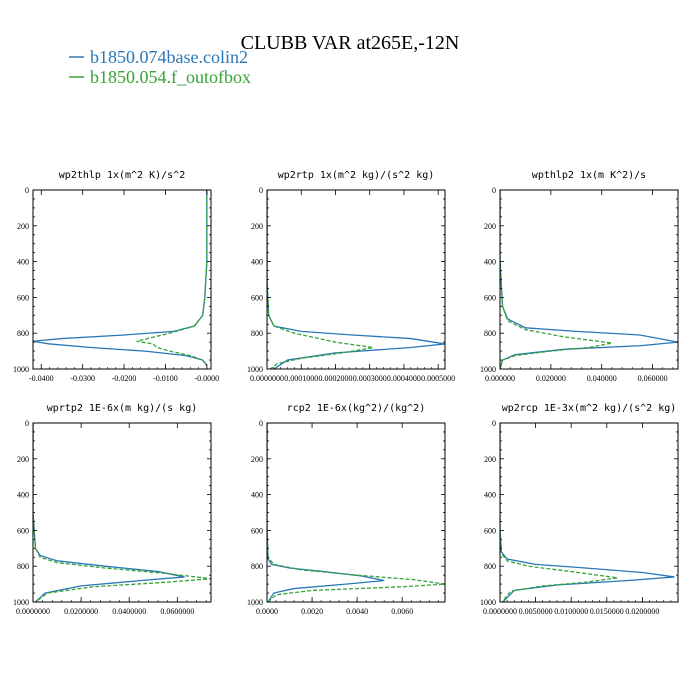 This screenshot has width=700, height=700. Describe the element at coordinates (257, 459) in the screenshot. I see `ytick-label-4-1: 200` at that location.